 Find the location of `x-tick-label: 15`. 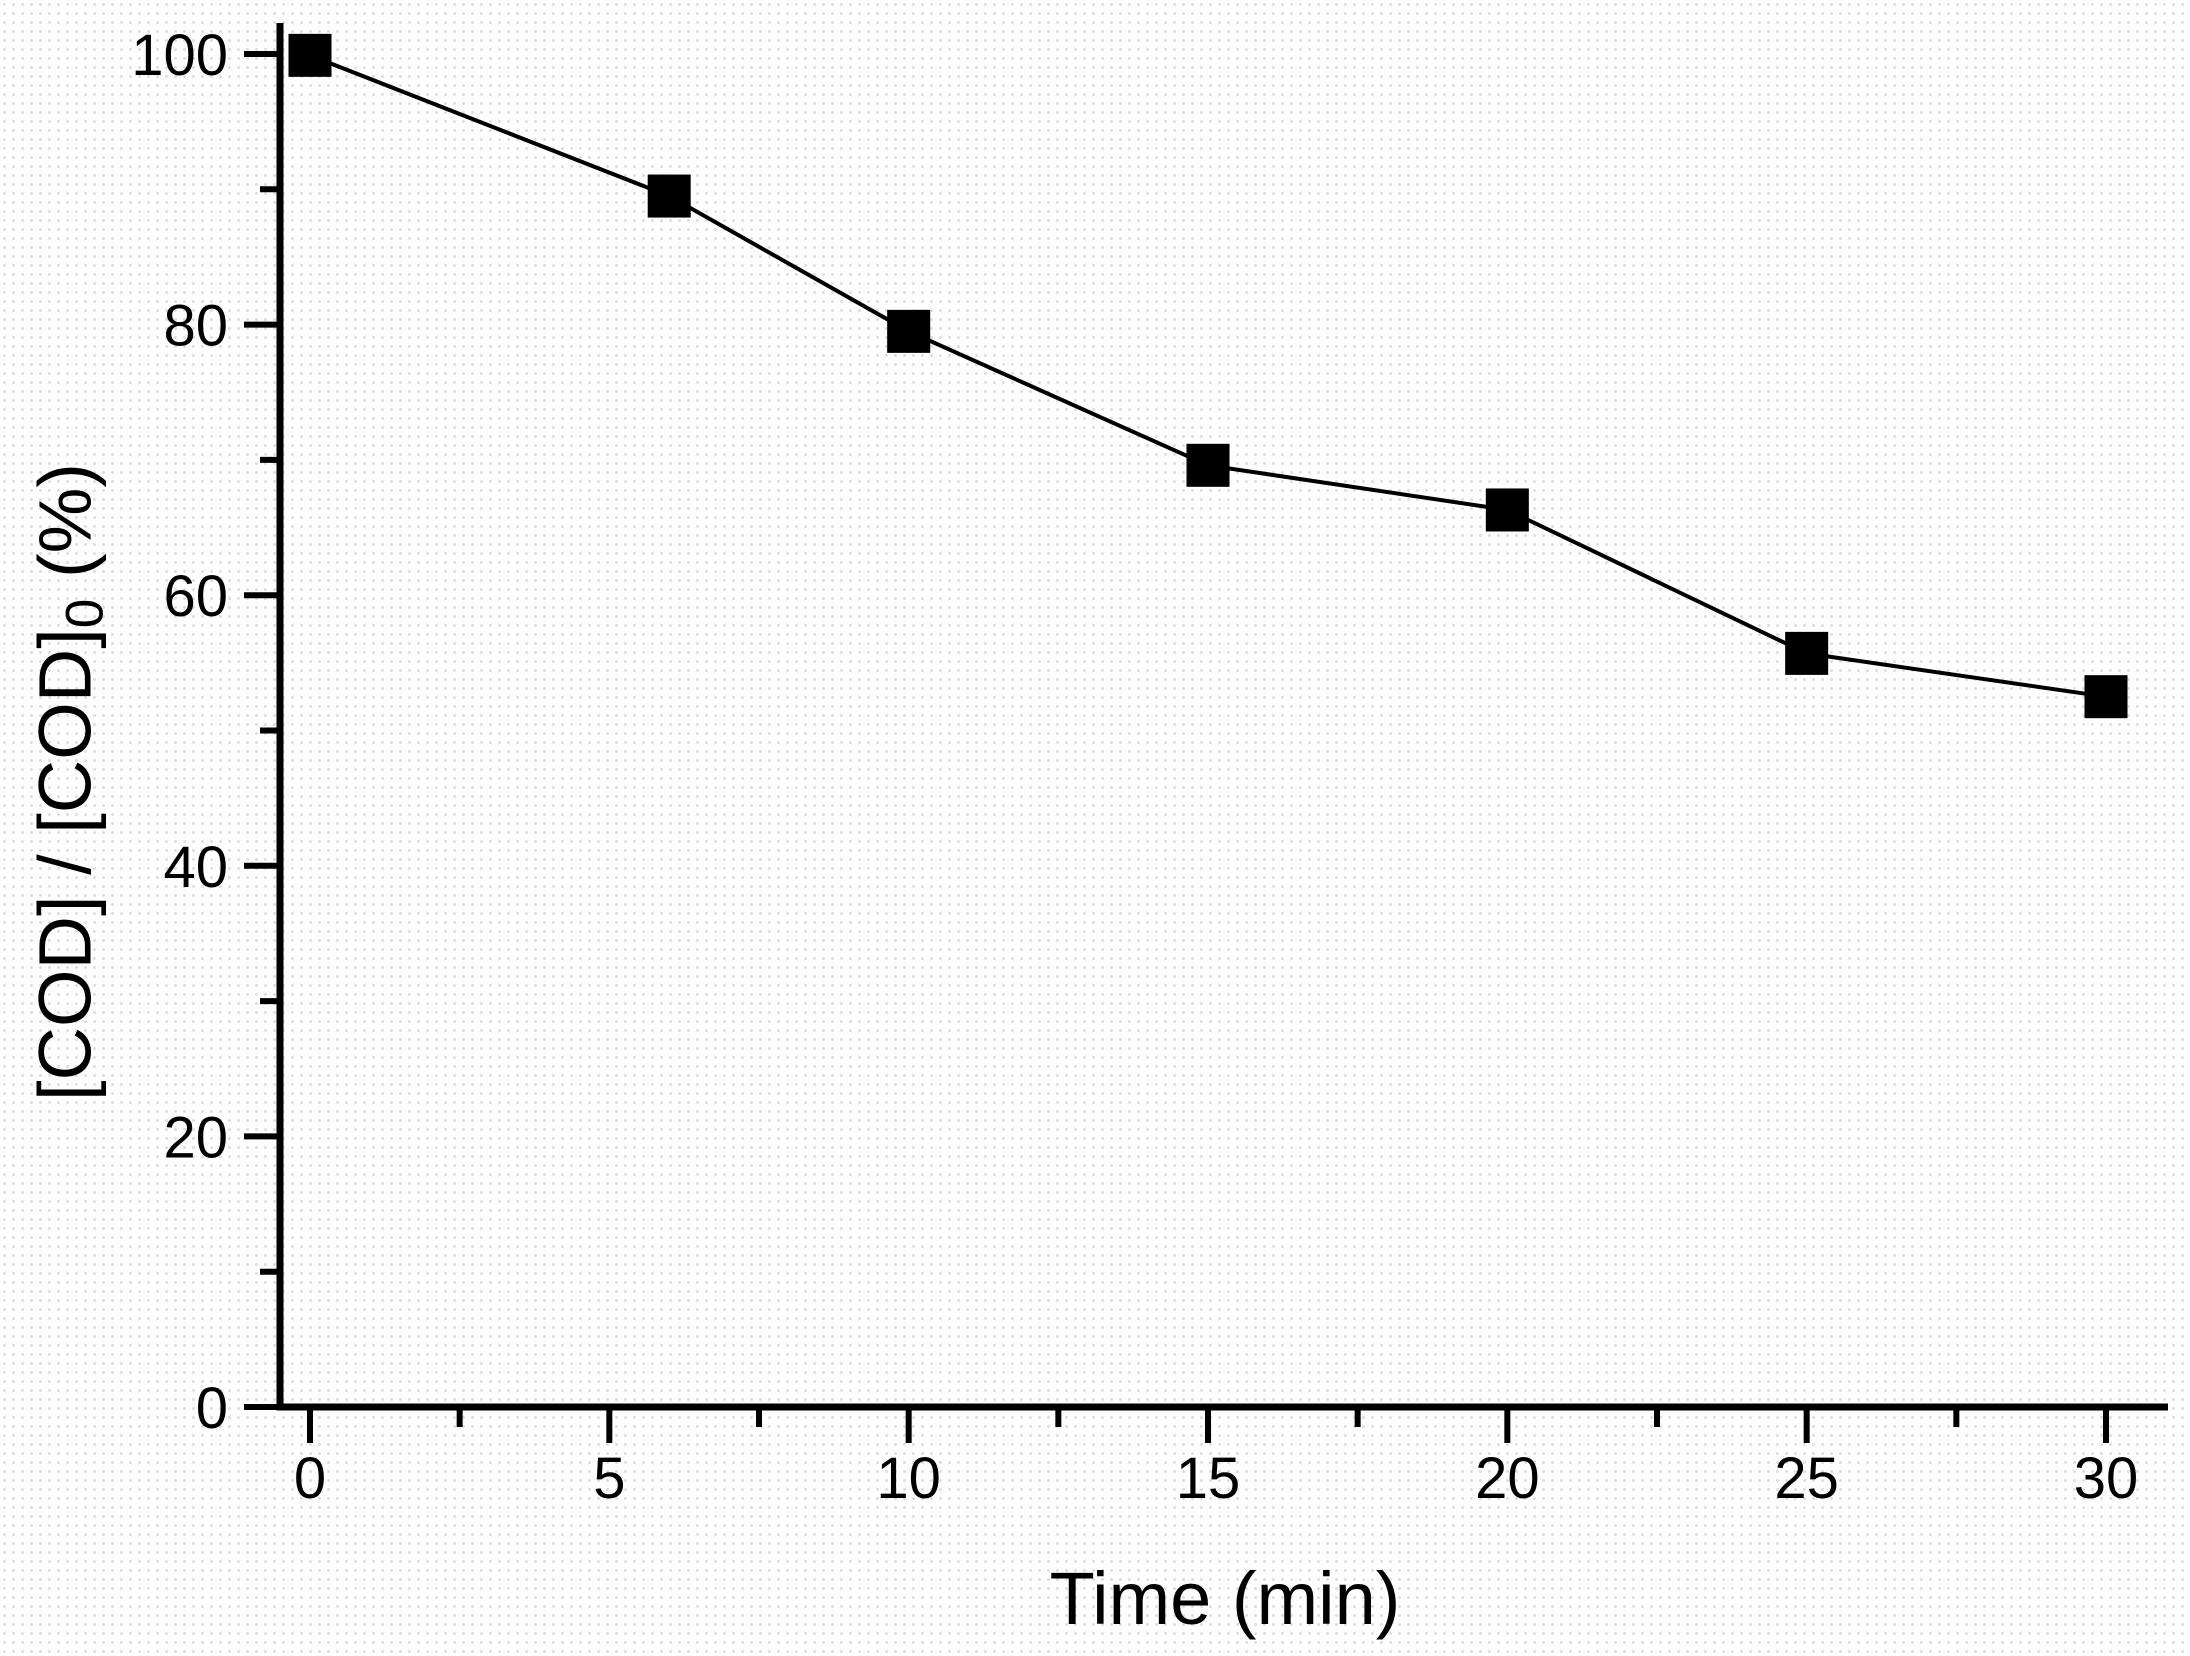

x-tick-label: 15 is located at coordinates (1208, 1478).